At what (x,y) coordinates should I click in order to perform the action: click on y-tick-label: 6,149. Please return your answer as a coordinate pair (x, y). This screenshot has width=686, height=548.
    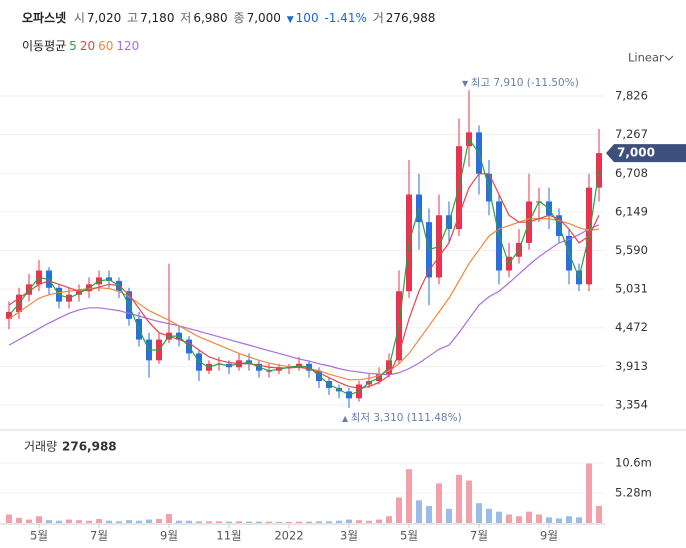
    Looking at the image, I should click on (631, 211).